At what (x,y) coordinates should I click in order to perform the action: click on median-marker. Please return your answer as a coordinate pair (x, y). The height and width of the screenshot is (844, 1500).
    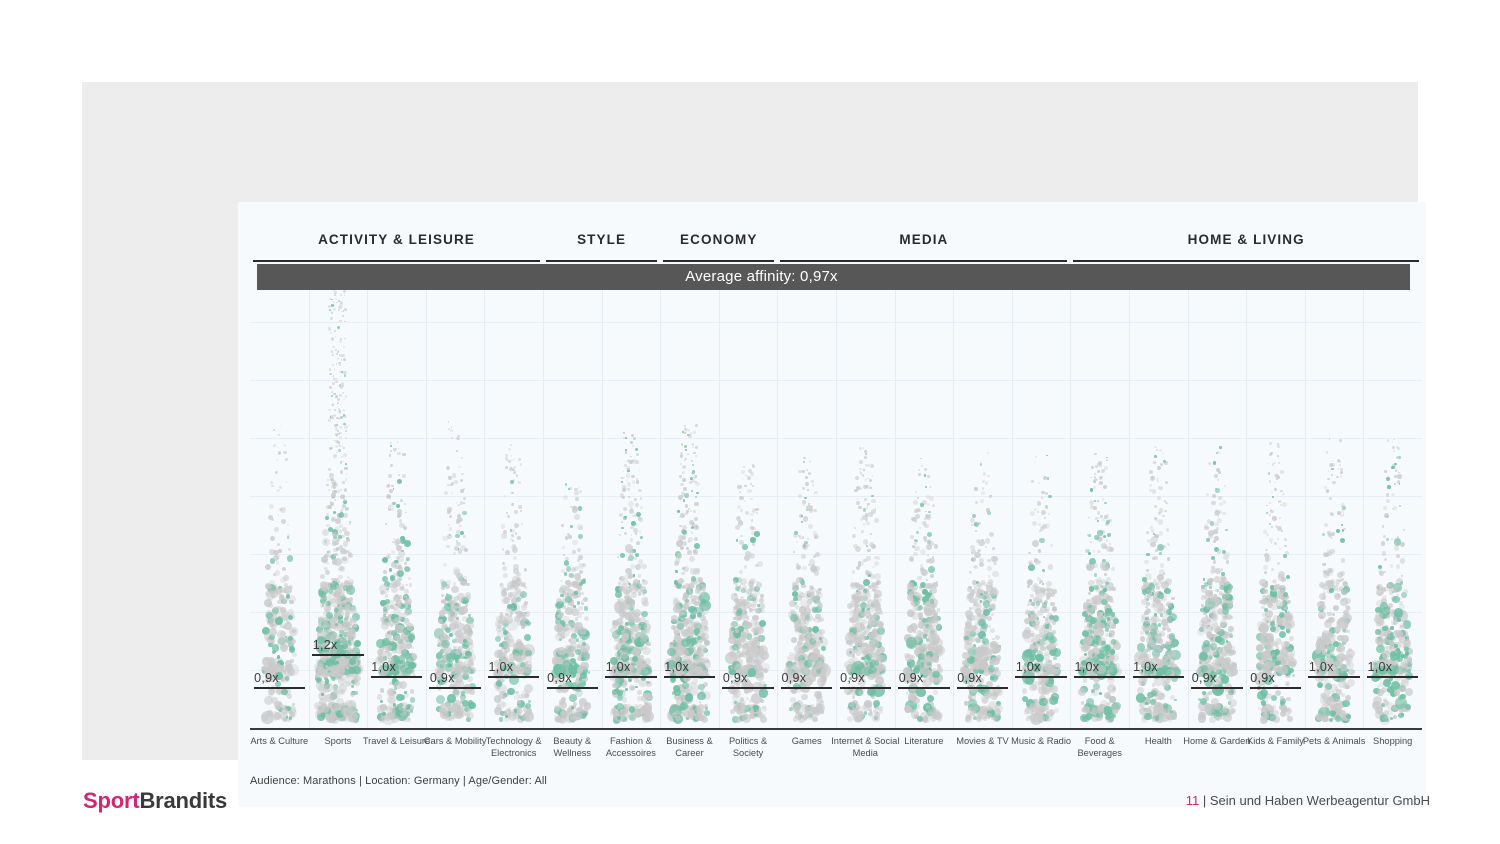
    Looking at the image, I should click on (338, 655).